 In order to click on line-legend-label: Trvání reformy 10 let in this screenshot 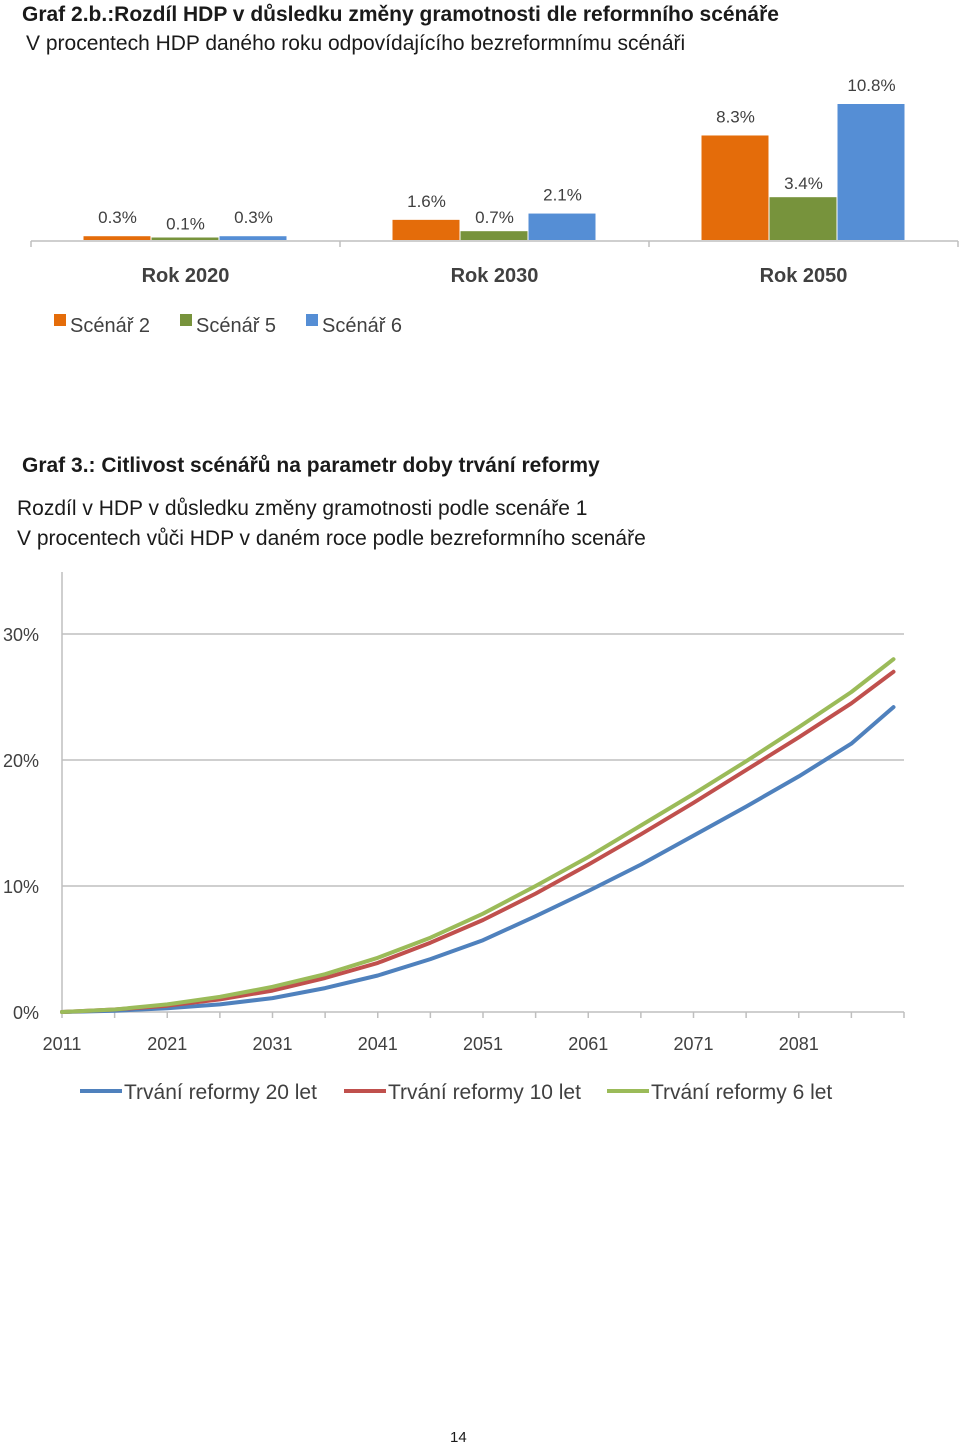, I will do `click(484, 1092)`.